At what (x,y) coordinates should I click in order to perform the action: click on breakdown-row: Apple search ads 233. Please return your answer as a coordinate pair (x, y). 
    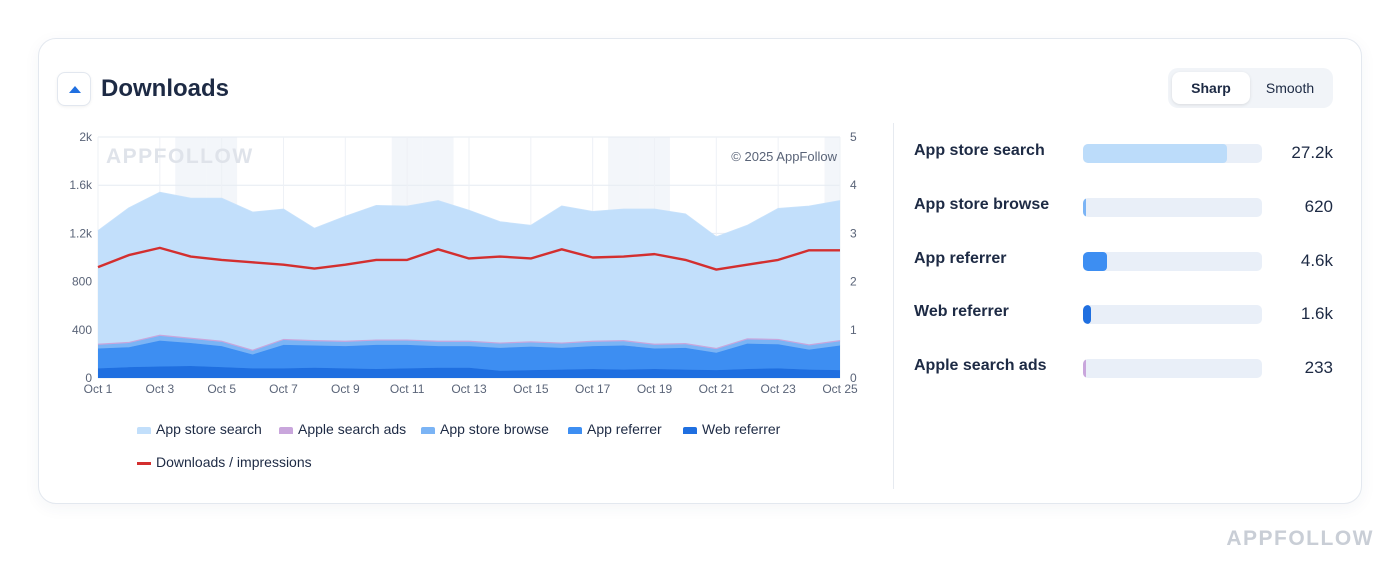
    Looking at the image, I should click on (1129, 366).